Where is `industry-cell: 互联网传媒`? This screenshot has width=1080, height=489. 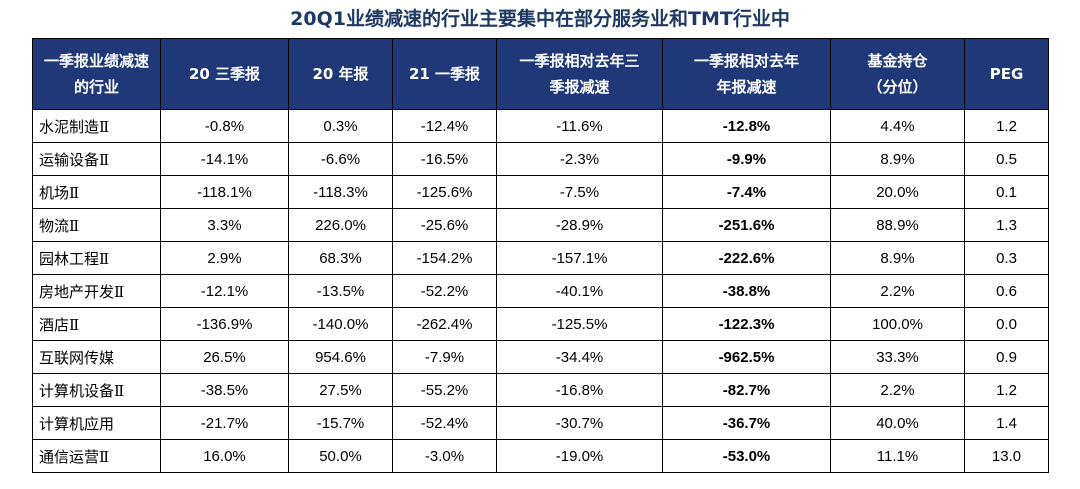
industry-cell: 互联网传媒 is located at coordinates (96, 357).